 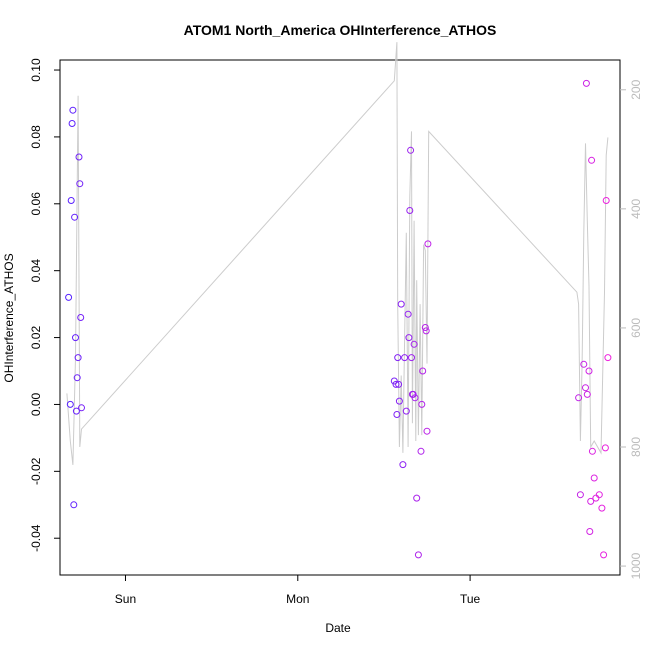 What do you see at coordinates (36, 471) in the screenshot?
I see `y-tick-label: -0.02` at bounding box center [36, 471].